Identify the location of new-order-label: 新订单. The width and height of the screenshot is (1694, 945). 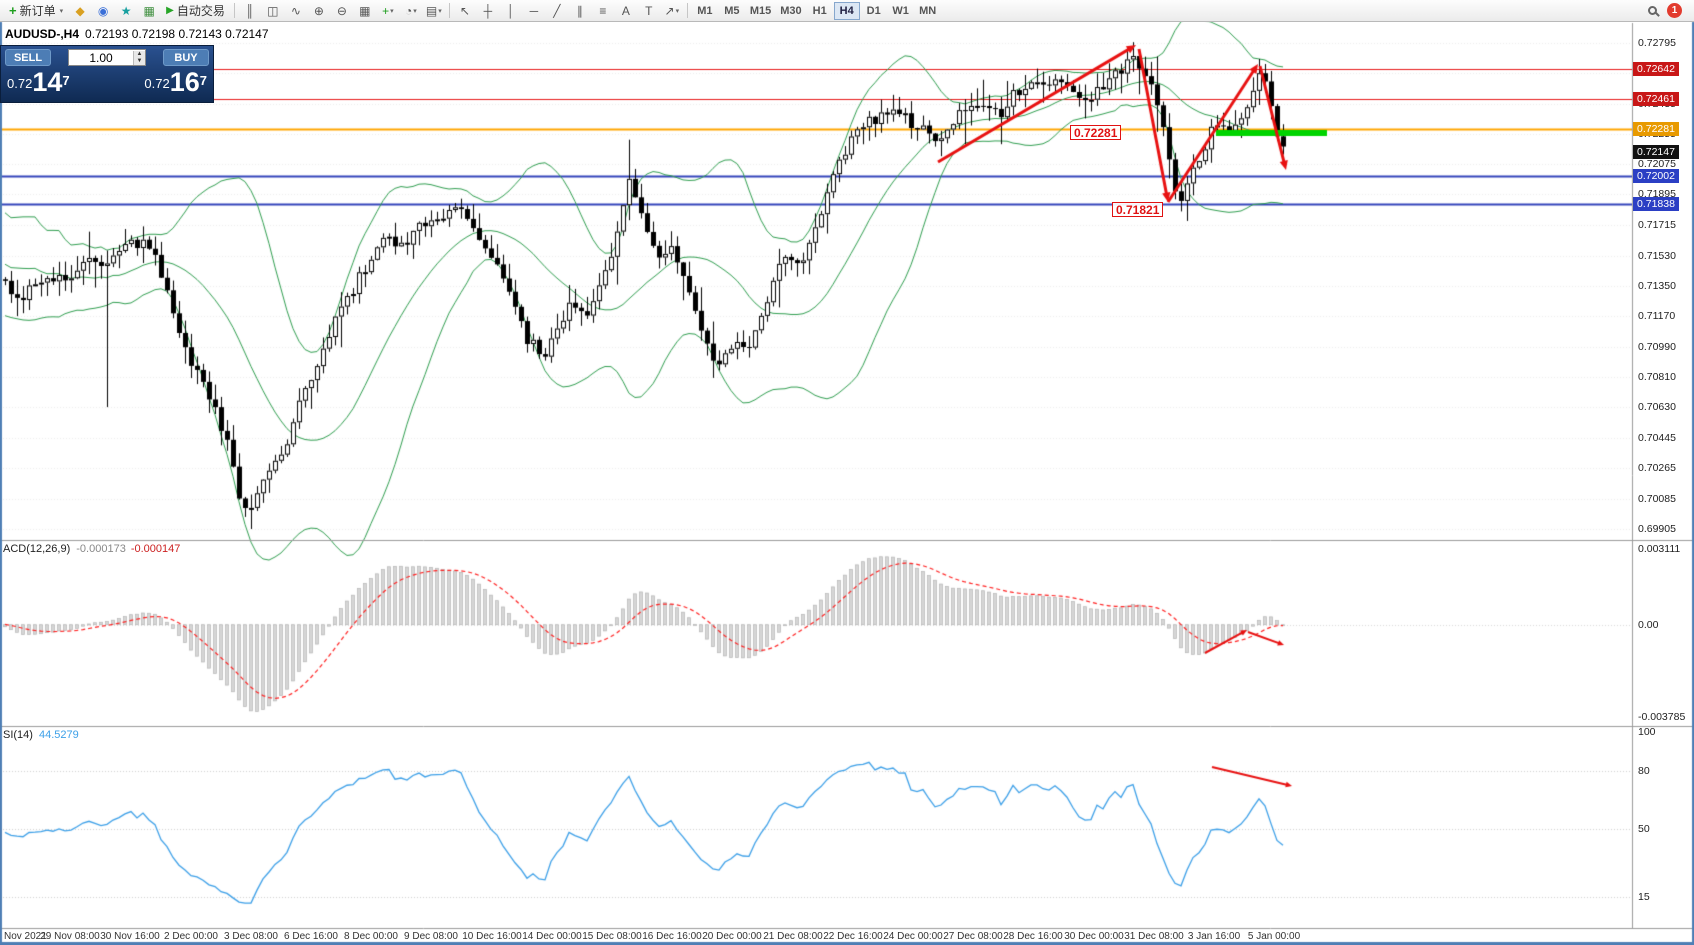
(37, 11).